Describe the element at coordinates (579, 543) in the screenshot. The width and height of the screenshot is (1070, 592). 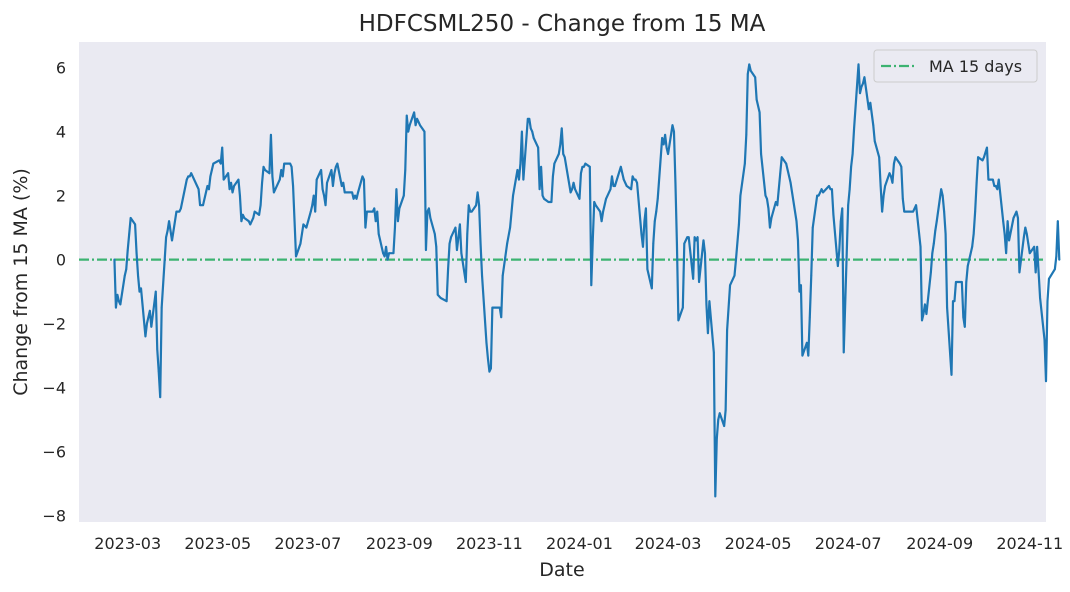
I see `x-tick-label: 2024-01` at that location.